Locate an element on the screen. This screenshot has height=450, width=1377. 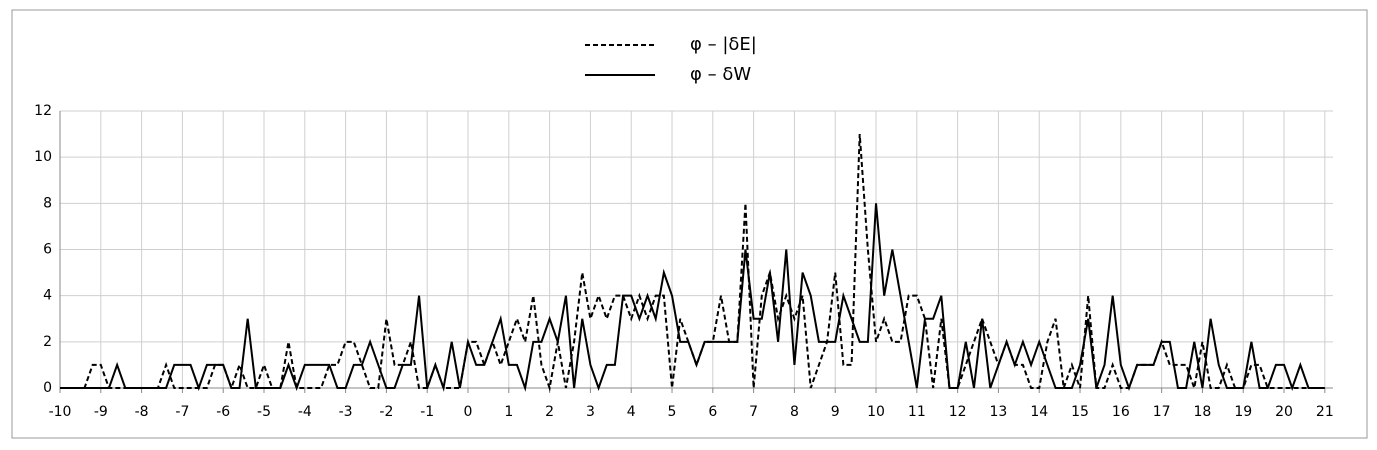
x-tick-label: 16 is located at coordinates (1121, 412).